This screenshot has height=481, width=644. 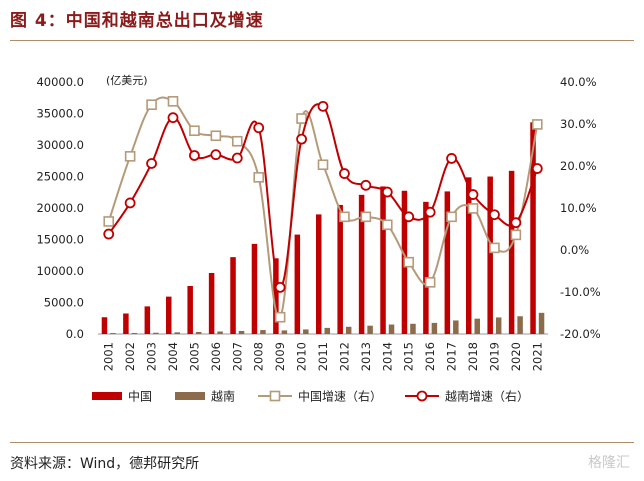 I want to click on x-tick-label: 2003, so click(x=152, y=356).